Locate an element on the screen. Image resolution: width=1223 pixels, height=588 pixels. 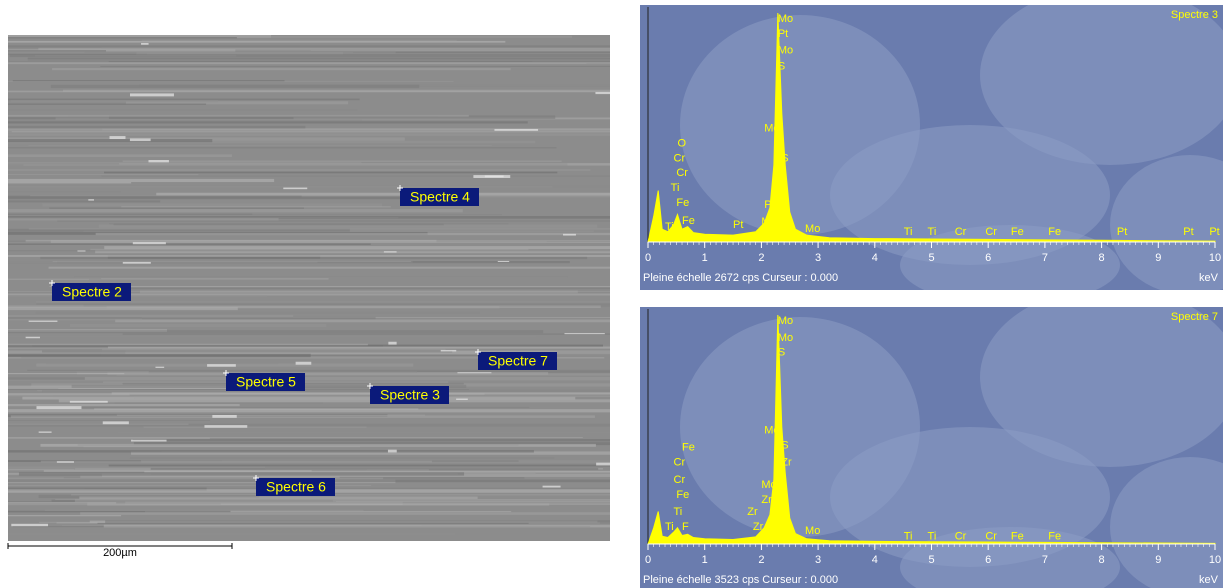
x-tick-label: 4 is located at coordinates (875, 258).